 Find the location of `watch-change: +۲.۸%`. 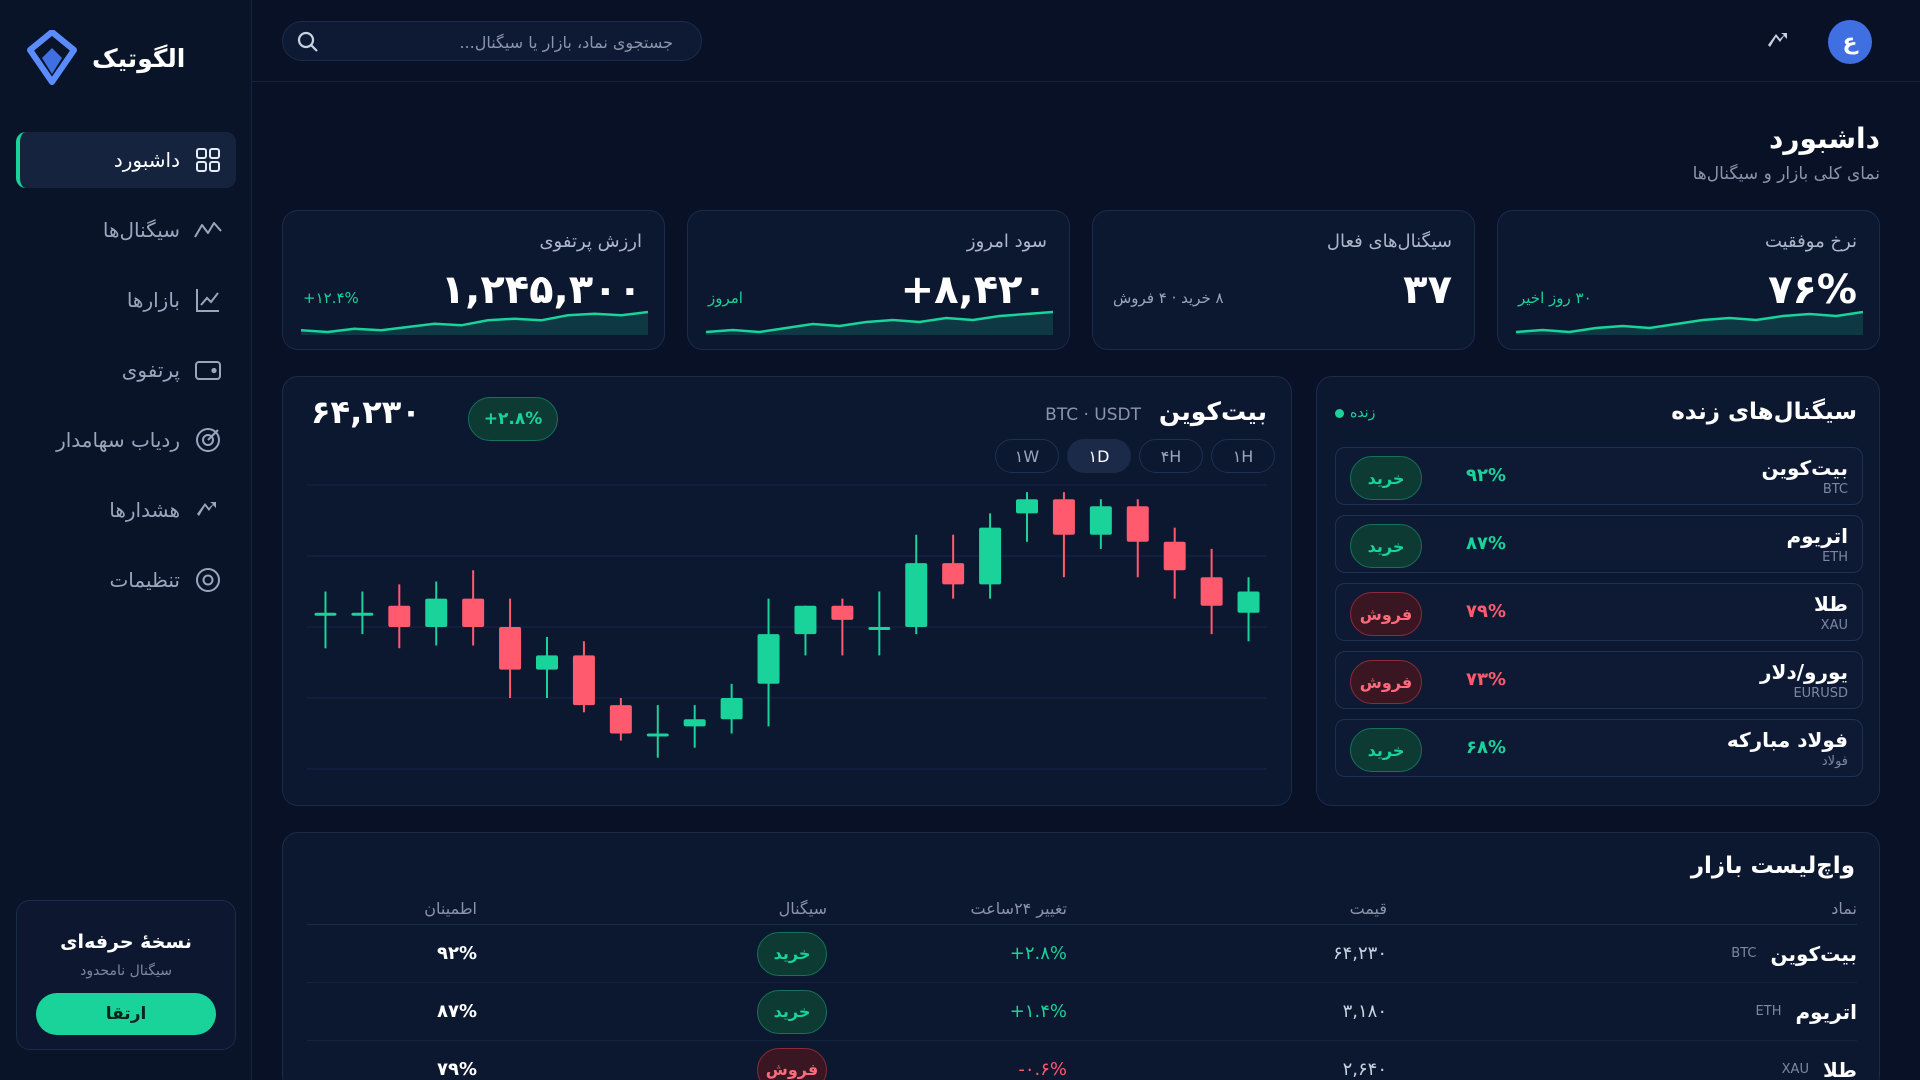

watch-change: +۲.۸% is located at coordinates (1038, 953).